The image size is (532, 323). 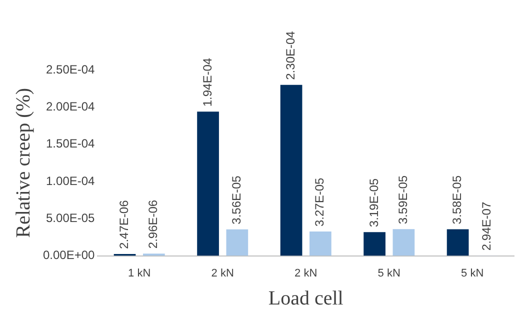 I want to click on data-label: 3.59E-05, so click(x=403, y=199).